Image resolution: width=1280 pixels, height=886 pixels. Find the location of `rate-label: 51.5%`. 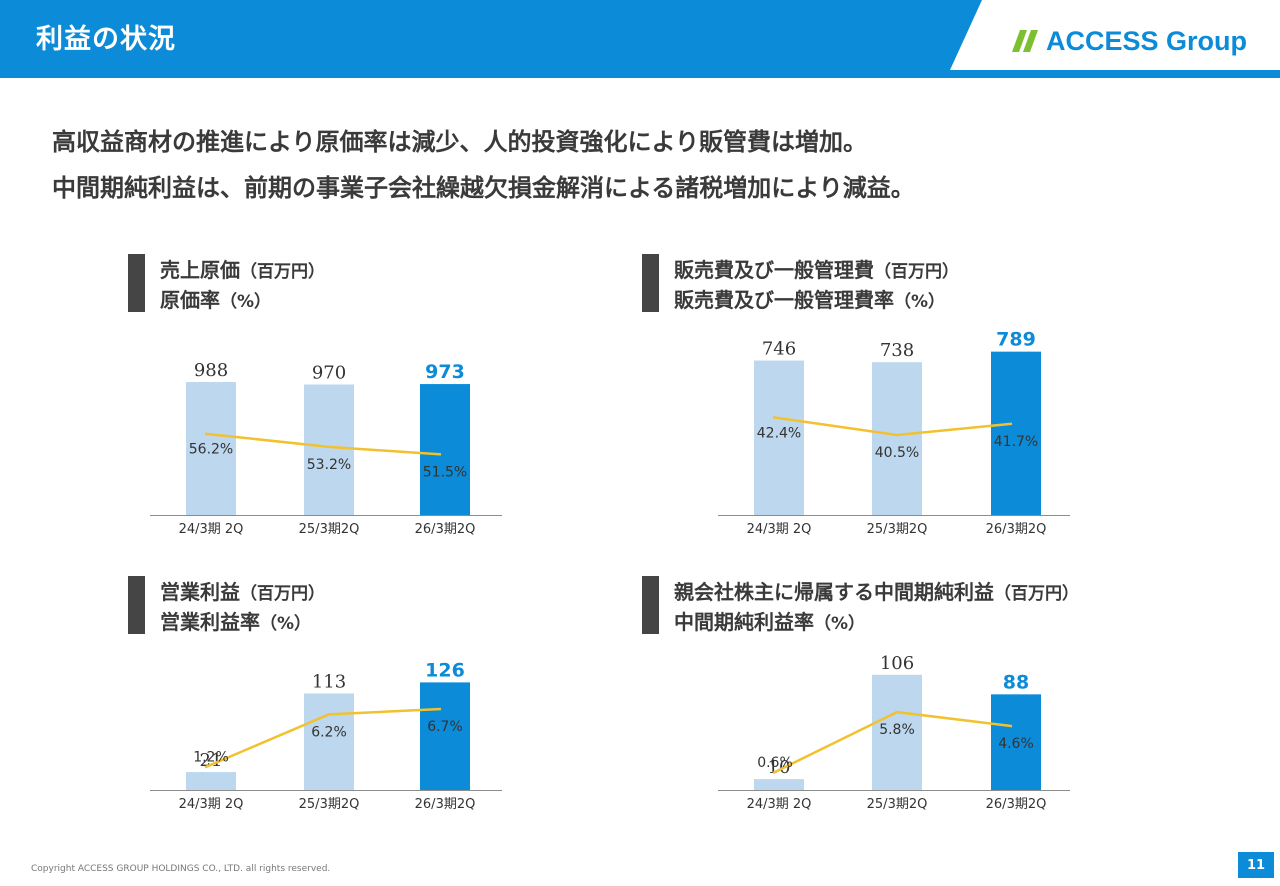

rate-label: 51.5% is located at coordinates (445, 472).